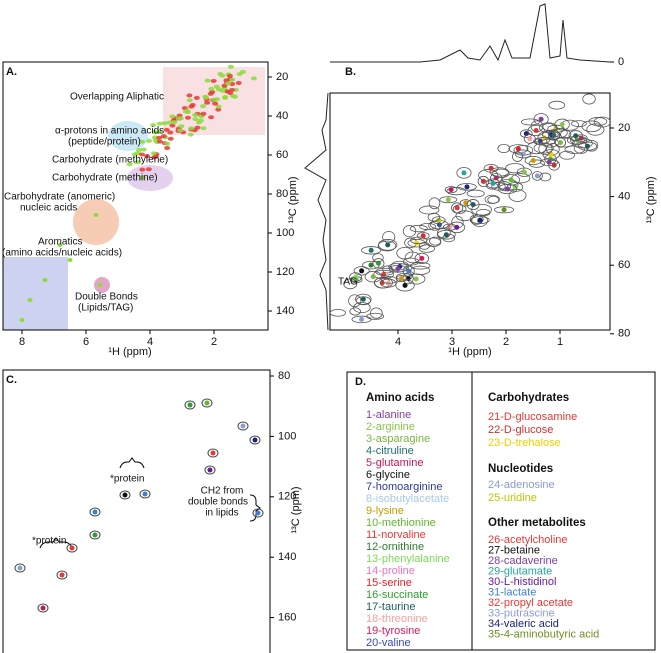  What do you see at coordinates (105, 308) in the screenshot?
I see `annotation: (Lipids/TAG)` at bounding box center [105, 308].